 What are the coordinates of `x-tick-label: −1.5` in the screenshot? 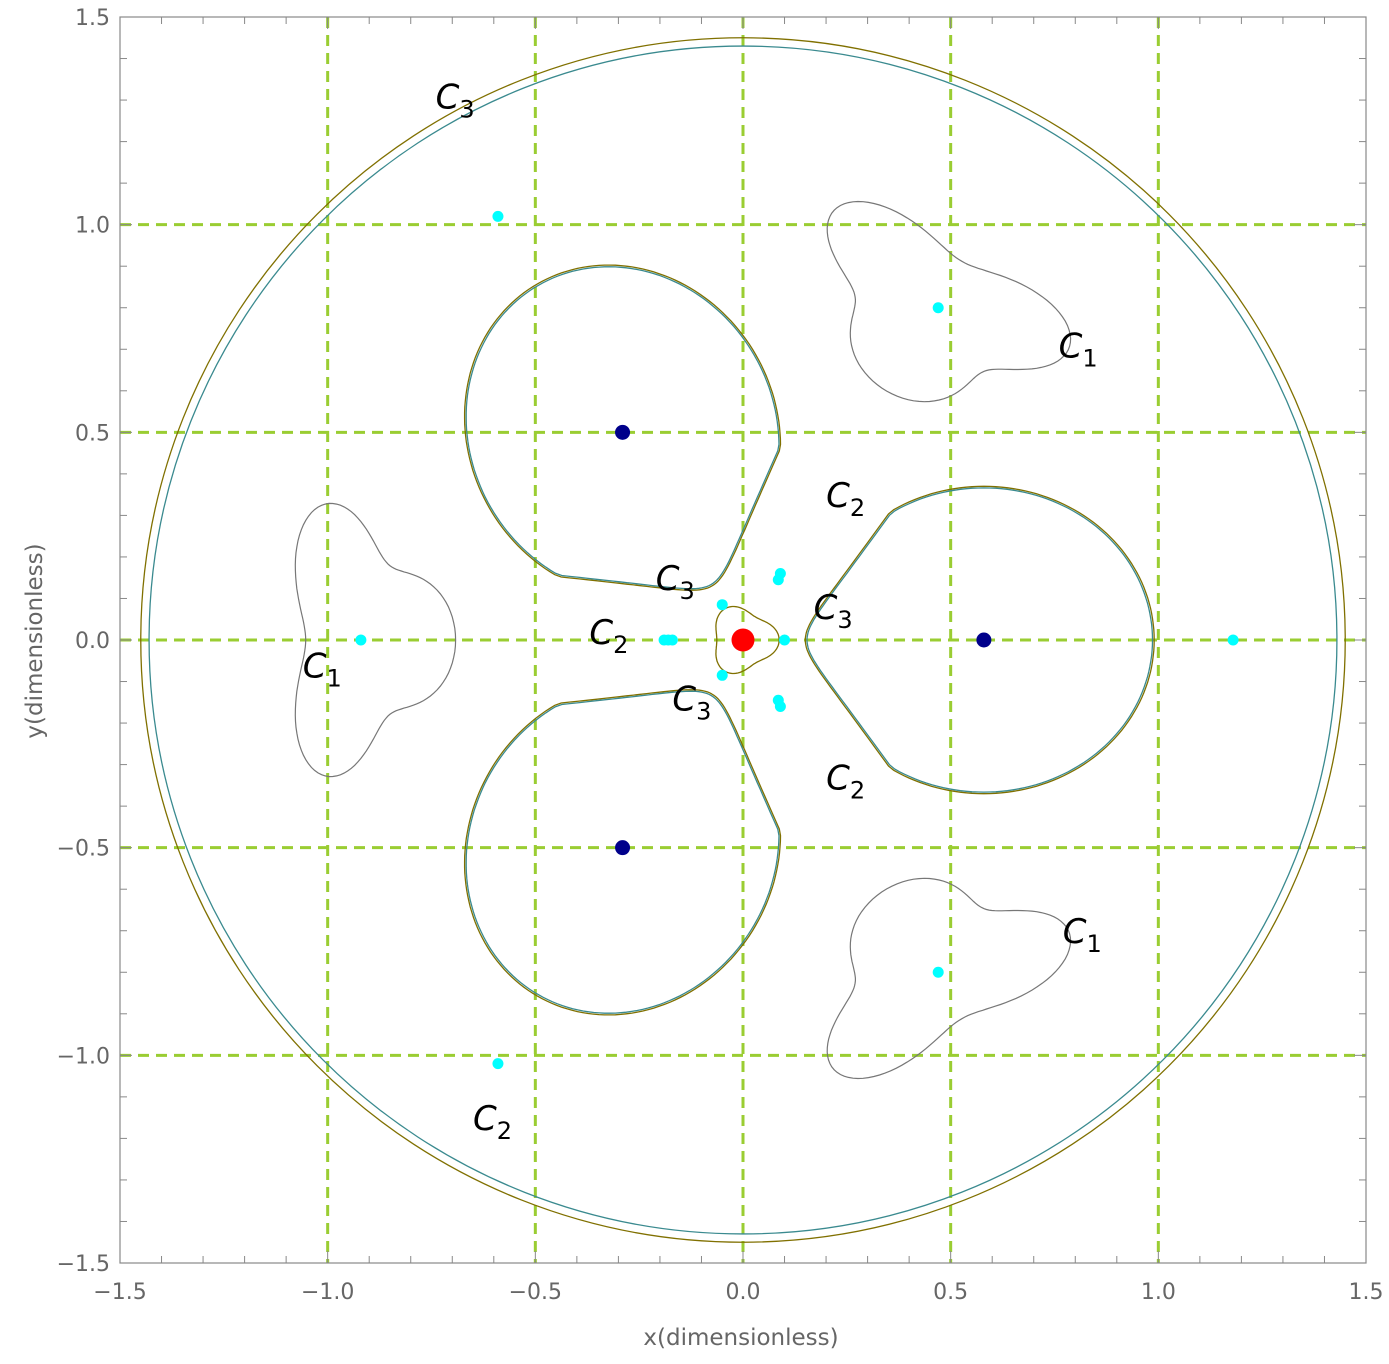 It's located at (119, 1292).